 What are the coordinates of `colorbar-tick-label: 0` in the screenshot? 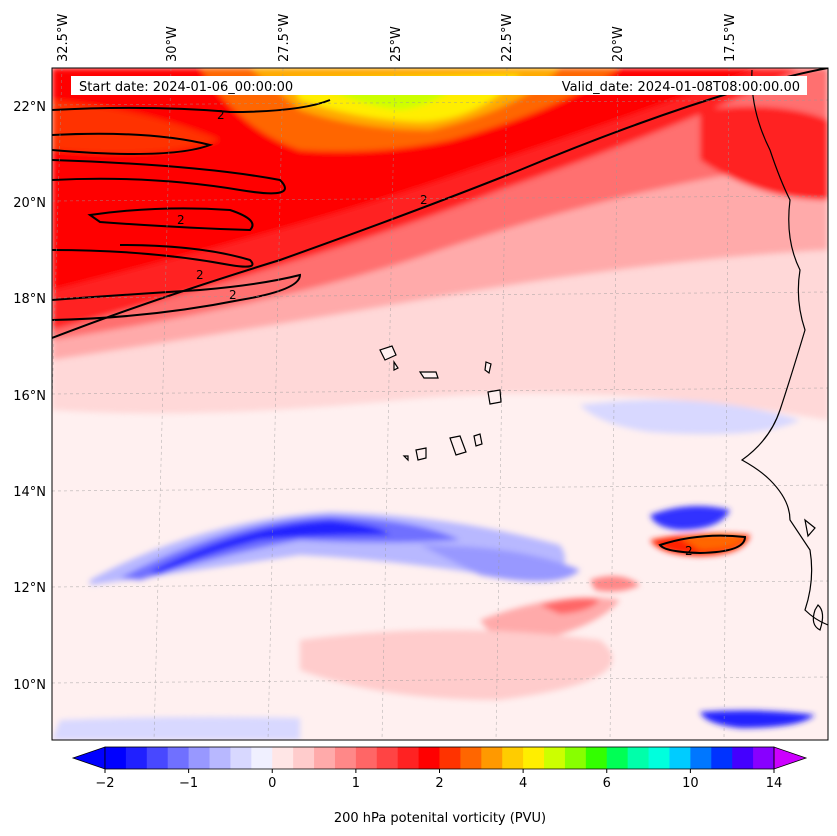 It's located at (272, 783).